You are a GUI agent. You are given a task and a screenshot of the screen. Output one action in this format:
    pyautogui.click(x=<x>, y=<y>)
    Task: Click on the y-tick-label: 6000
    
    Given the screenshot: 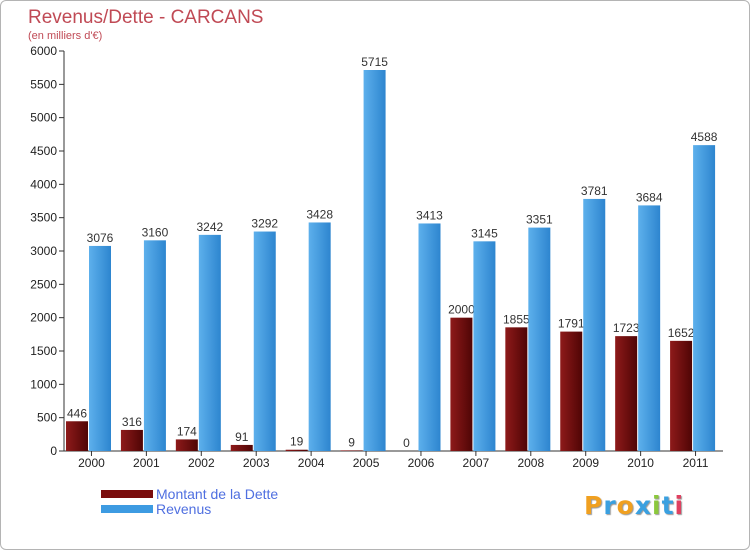 What is the action you would take?
    pyautogui.click(x=43, y=51)
    